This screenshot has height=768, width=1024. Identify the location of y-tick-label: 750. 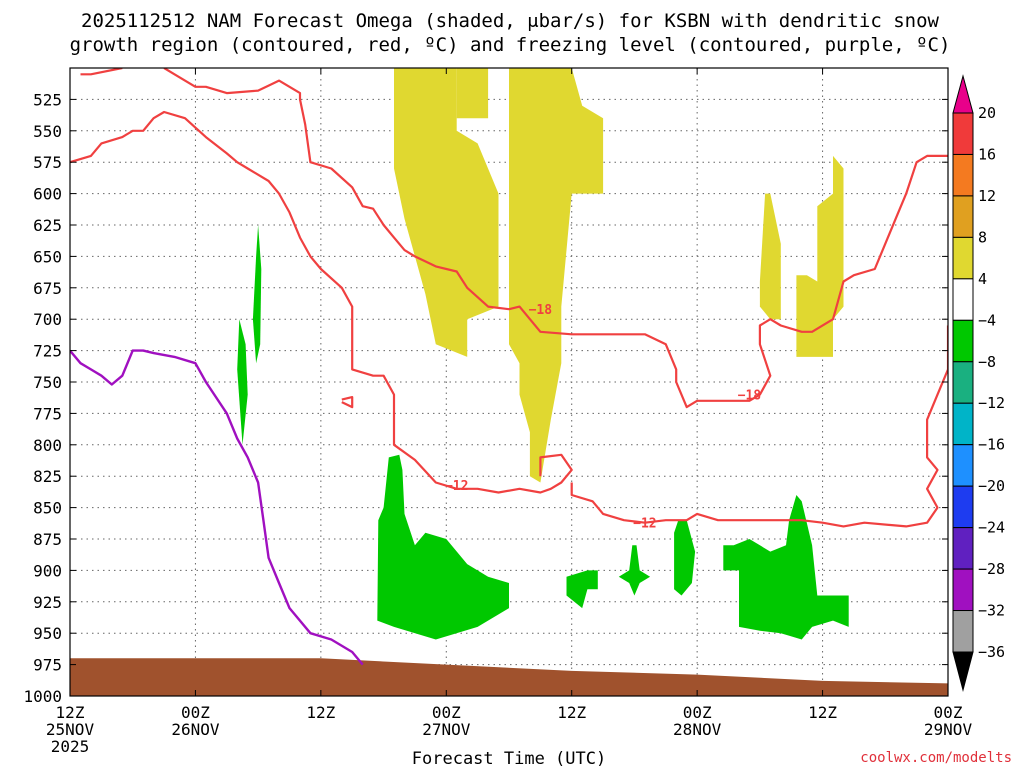
(47, 382).